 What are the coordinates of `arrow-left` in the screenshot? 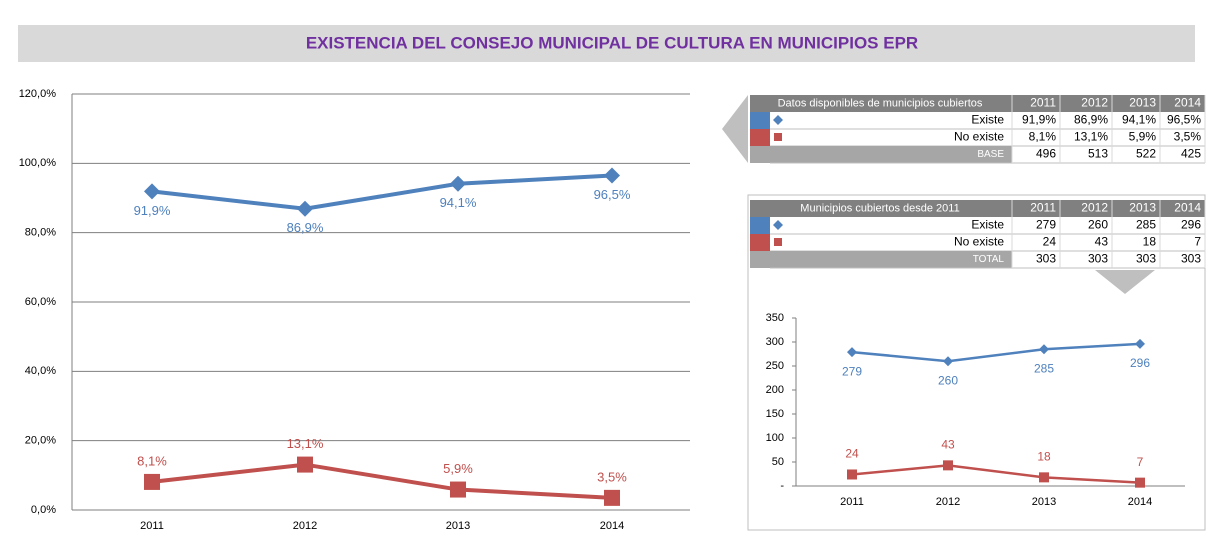 It's located at (735, 129).